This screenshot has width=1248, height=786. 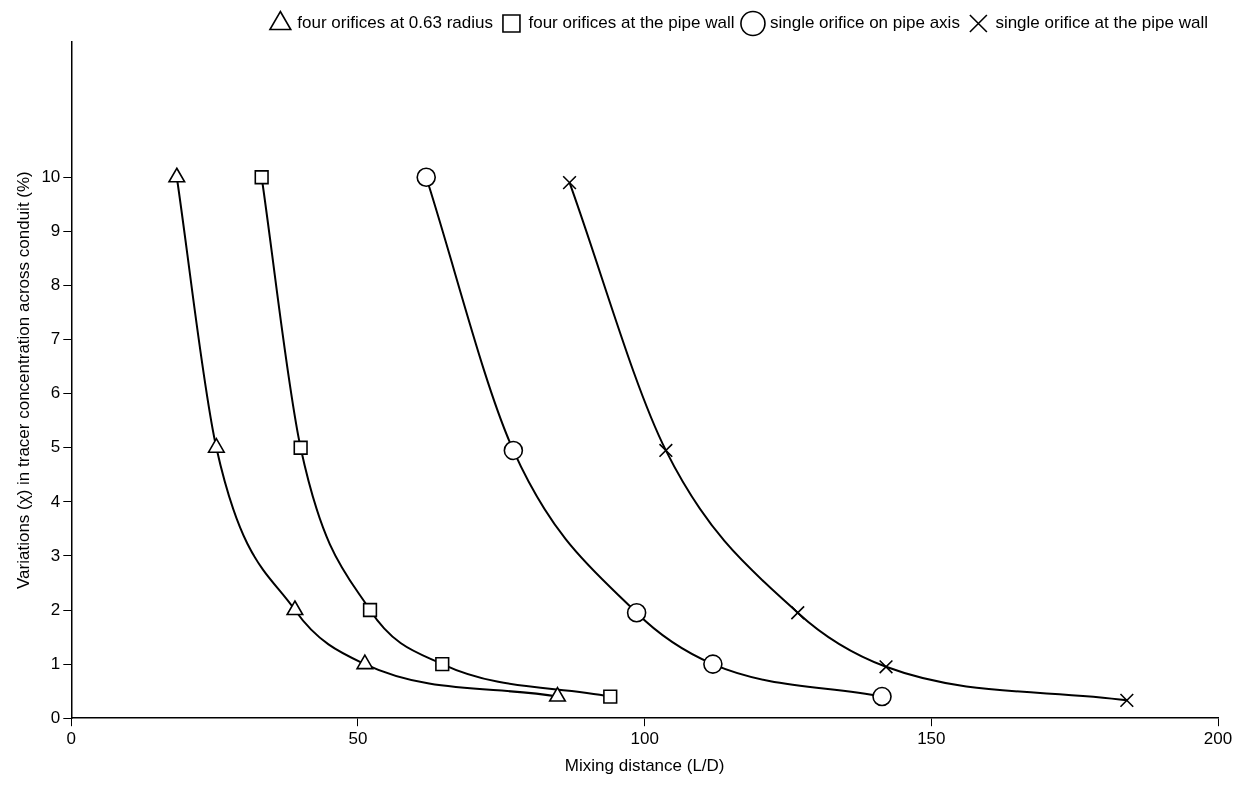 I want to click on y-axis-title: Variations (χ) in tracer concentration across conduit (%), so click(x=23, y=380).